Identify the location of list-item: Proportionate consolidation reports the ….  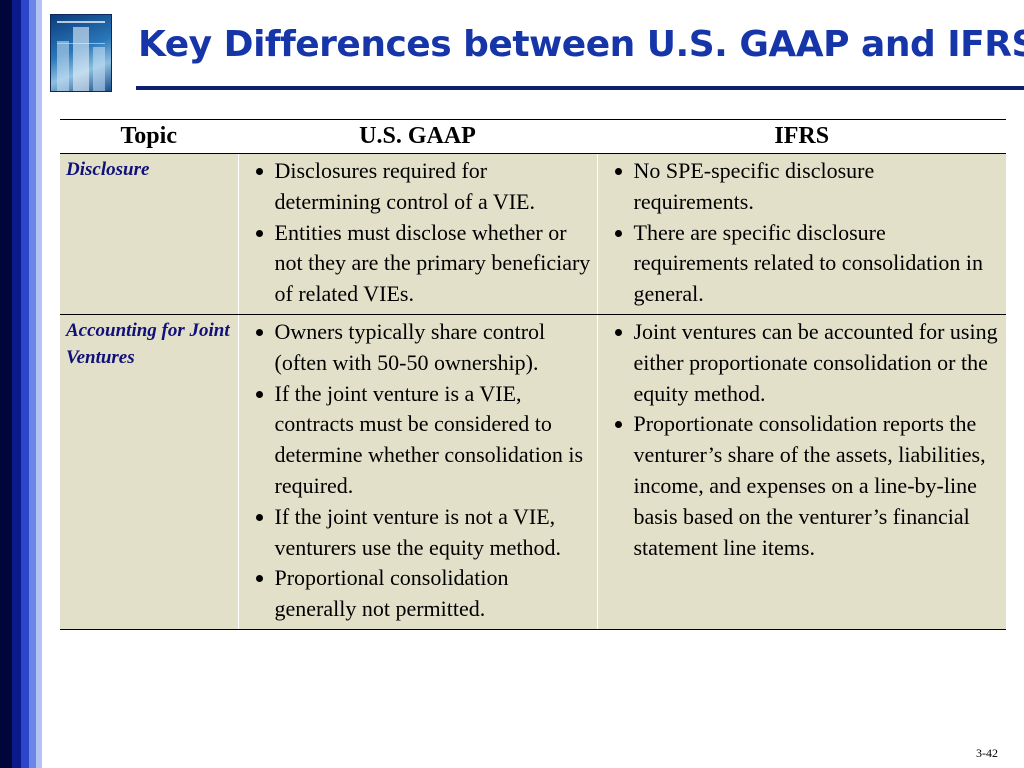
(802, 486).